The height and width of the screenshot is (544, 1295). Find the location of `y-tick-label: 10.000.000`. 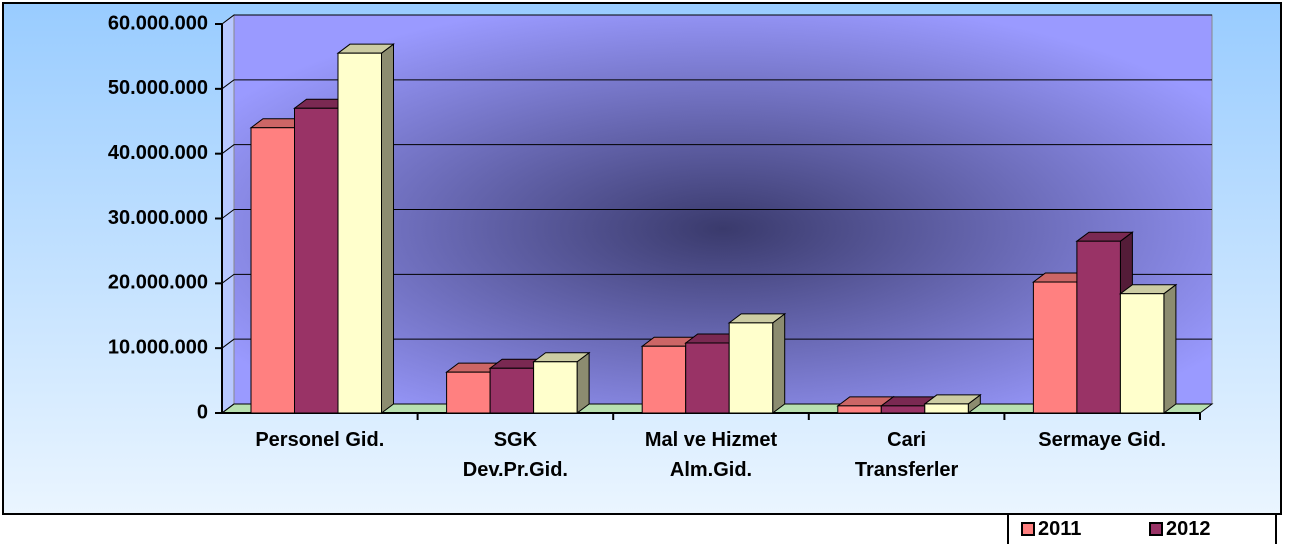

y-tick-label: 10.000.000 is located at coordinates (158, 347).